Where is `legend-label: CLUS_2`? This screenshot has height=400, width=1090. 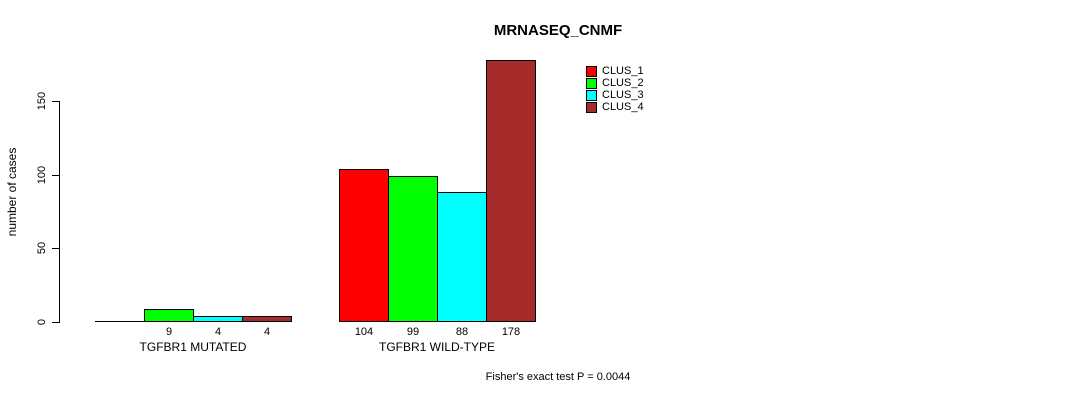 legend-label: CLUS_2 is located at coordinates (623, 83).